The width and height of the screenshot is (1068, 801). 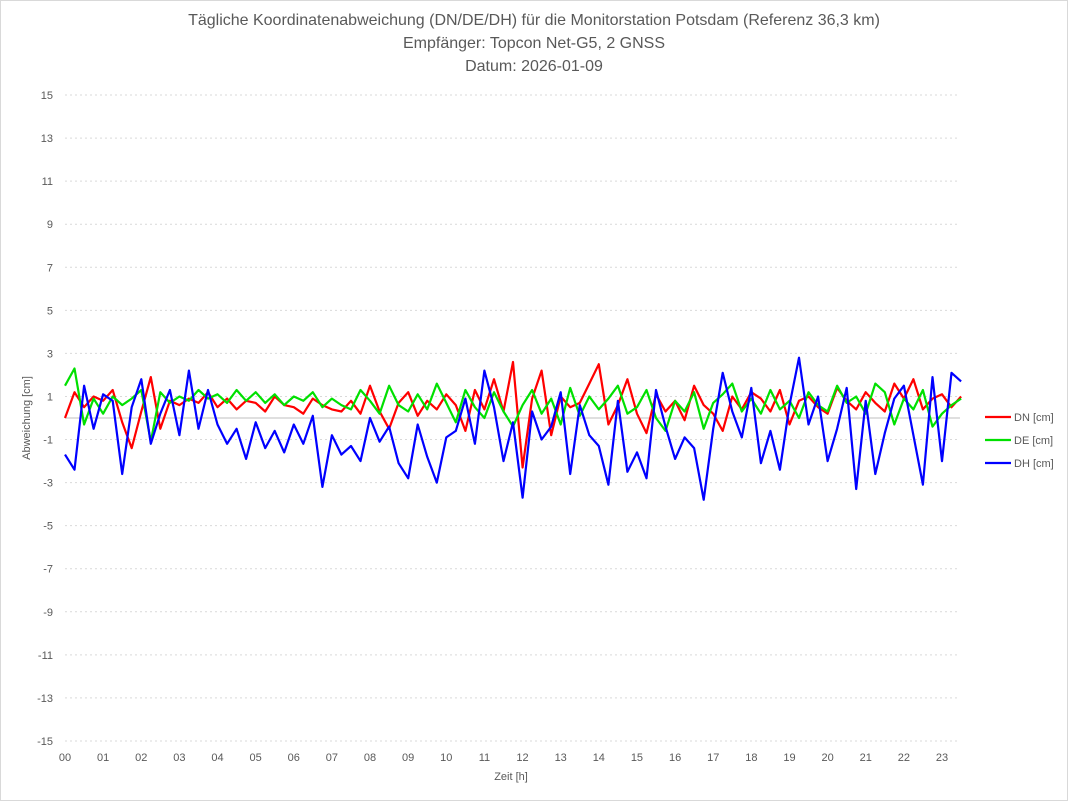 I want to click on x-tick-label: 05, so click(x=256, y=758).